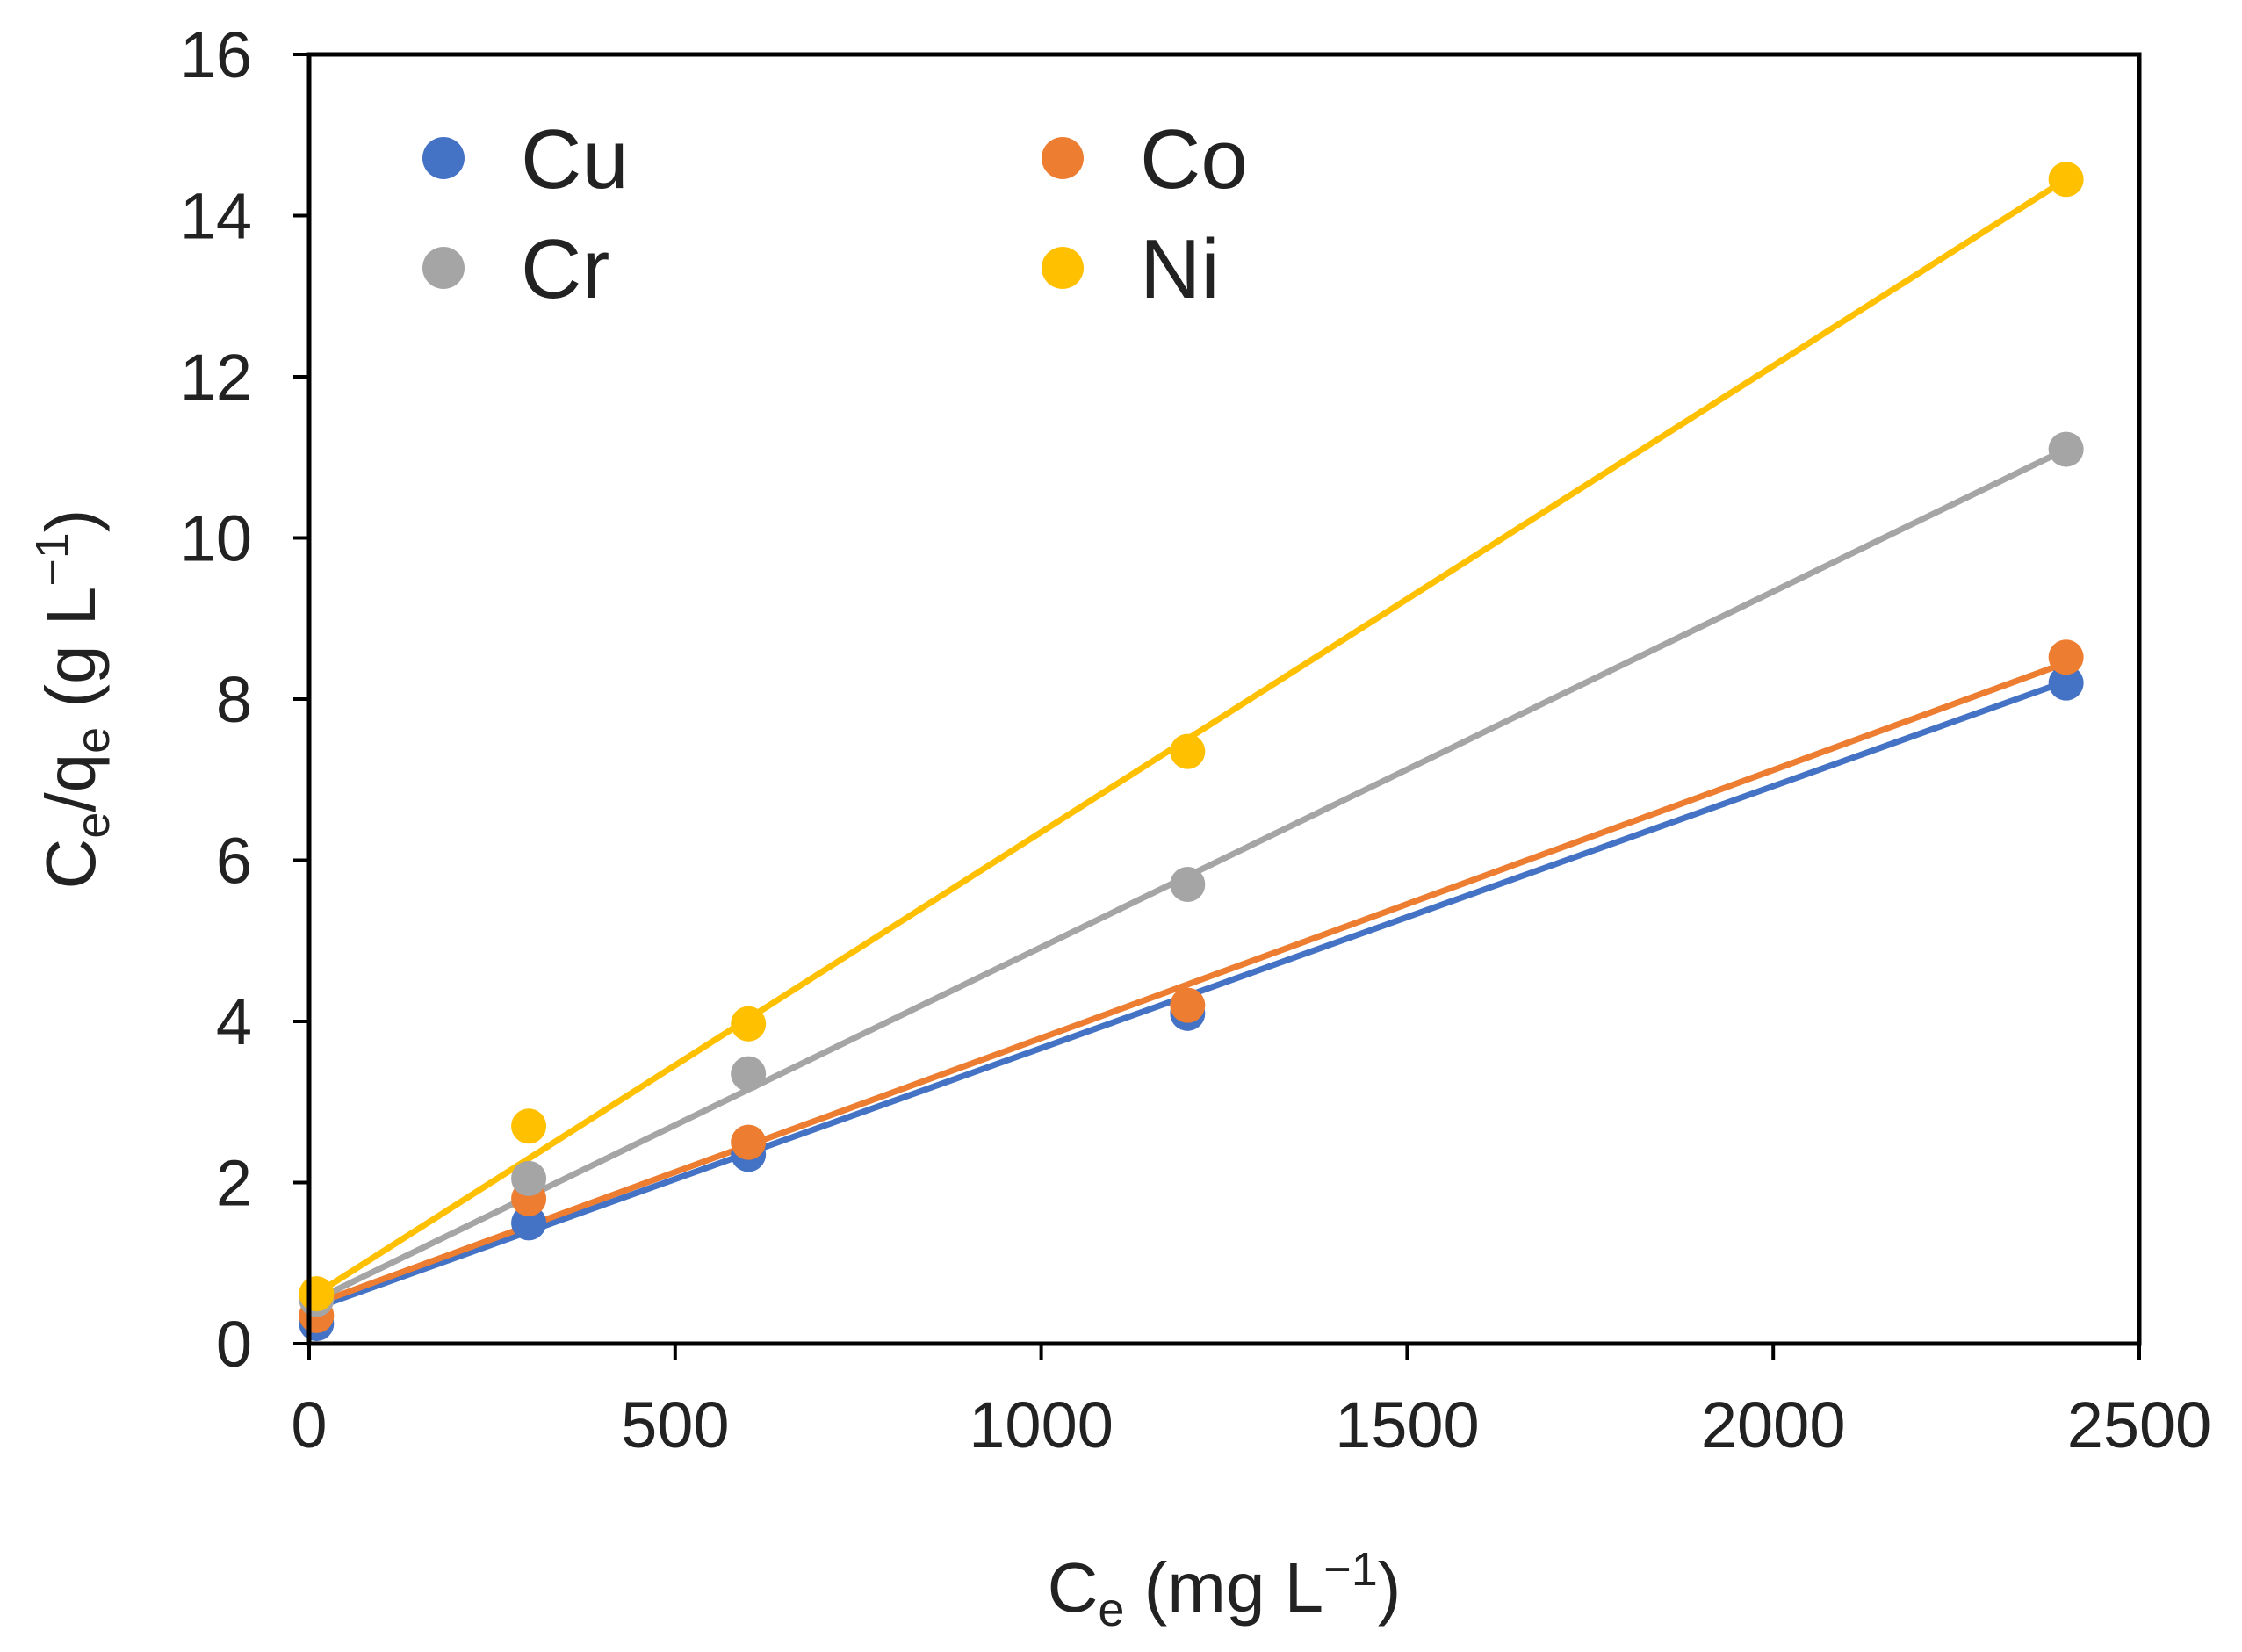 The image size is (2242, 1652). I want to click on legend-item-cr: Cr, so click(515, 269).